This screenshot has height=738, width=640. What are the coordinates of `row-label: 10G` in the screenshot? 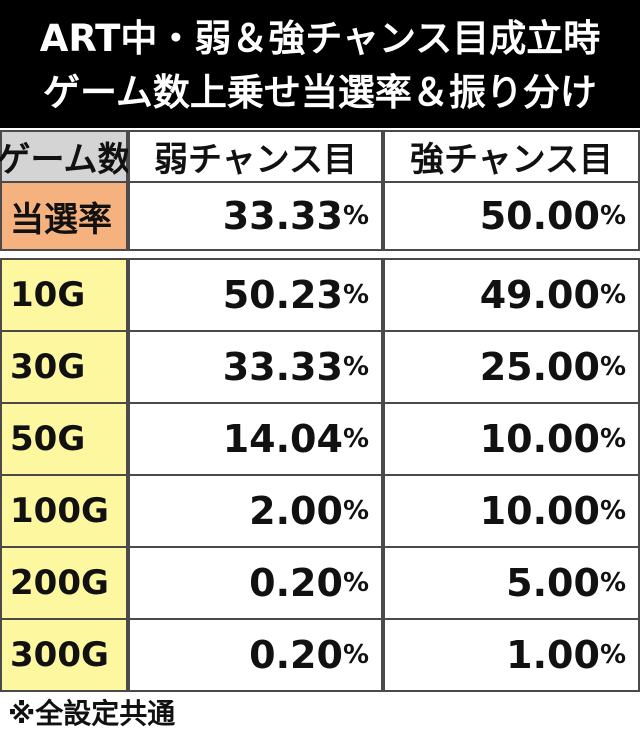 It's located at (64, 295).